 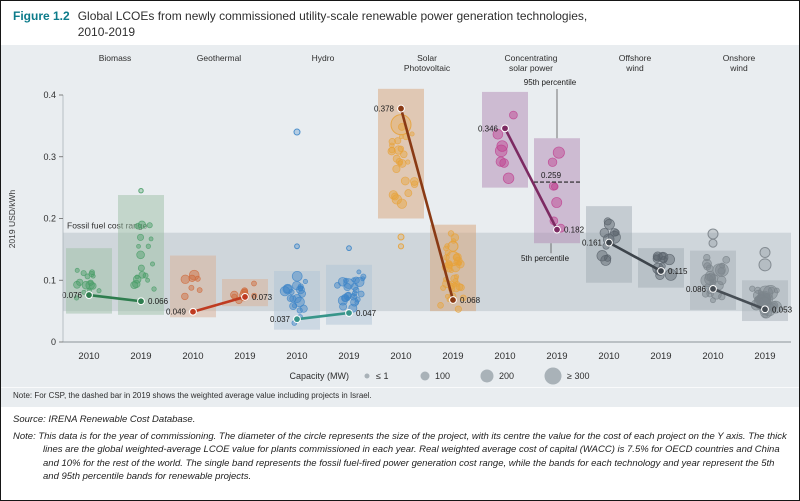 What do you see at coordinates (696, 289) in the screenshot?
I see `average-value-label: 0.086` at bounding box center [696, 289].